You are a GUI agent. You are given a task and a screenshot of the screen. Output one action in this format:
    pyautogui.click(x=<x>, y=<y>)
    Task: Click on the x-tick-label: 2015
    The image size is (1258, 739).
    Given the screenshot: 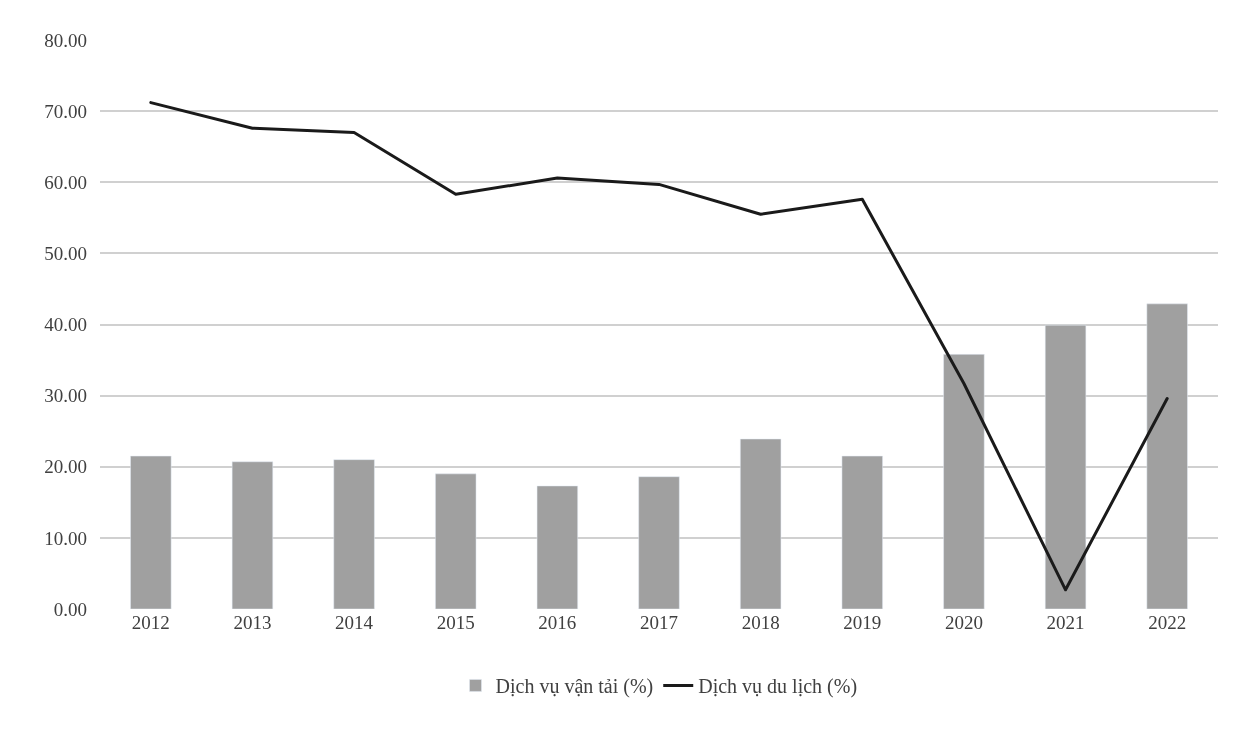 What is the action you would take?
    pyautogui.click(x=455, y=622)
    